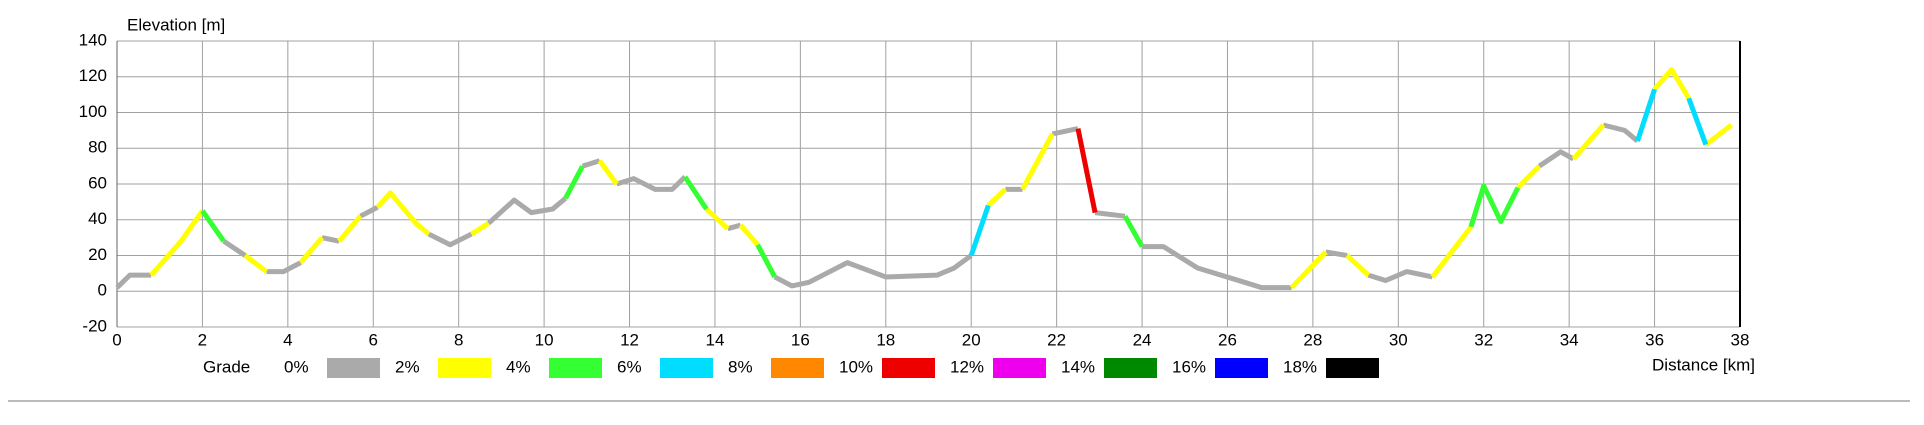  I want to click on x-tick-label: 22, so click(1056, 339).